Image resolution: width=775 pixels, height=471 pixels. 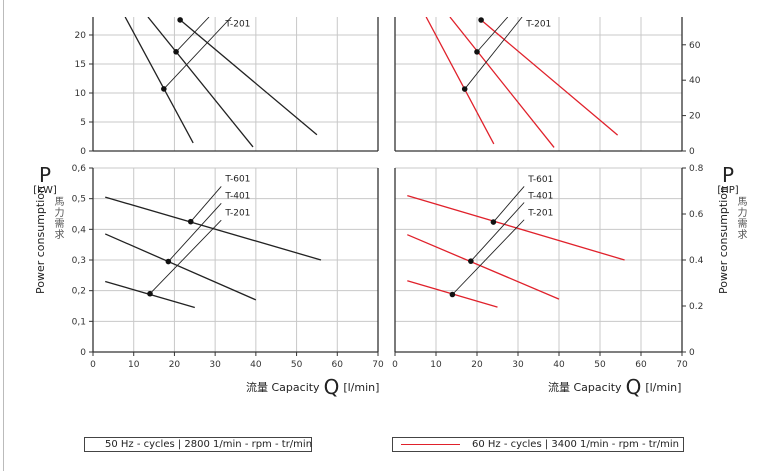 I want to click on y-tick-label: 0.8, so click(x=696, y=169).